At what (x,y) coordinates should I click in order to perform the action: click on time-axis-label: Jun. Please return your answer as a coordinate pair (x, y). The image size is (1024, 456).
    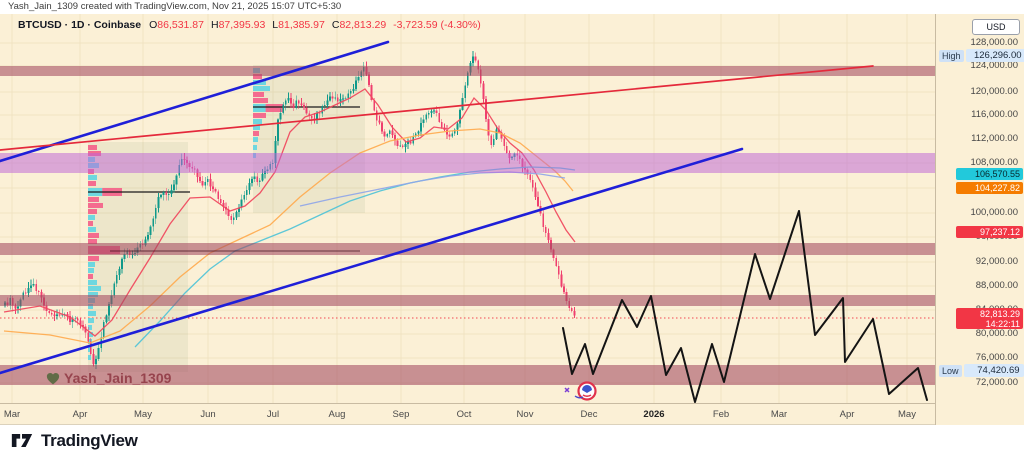
    Looking at the image, I should click on (208, 414).